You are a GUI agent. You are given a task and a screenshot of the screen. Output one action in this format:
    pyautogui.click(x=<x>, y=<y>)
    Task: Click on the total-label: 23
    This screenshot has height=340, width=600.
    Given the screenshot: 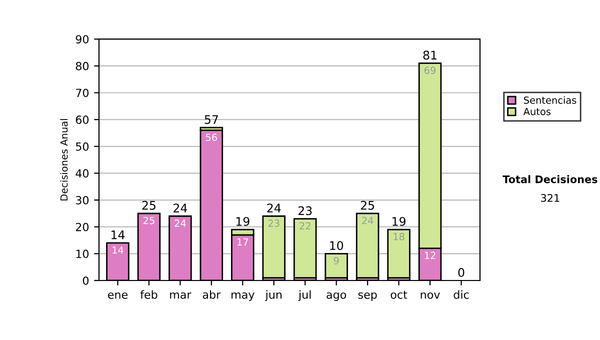 What is the action you would take?
    pyautogui.click(x=305, y=211)
    